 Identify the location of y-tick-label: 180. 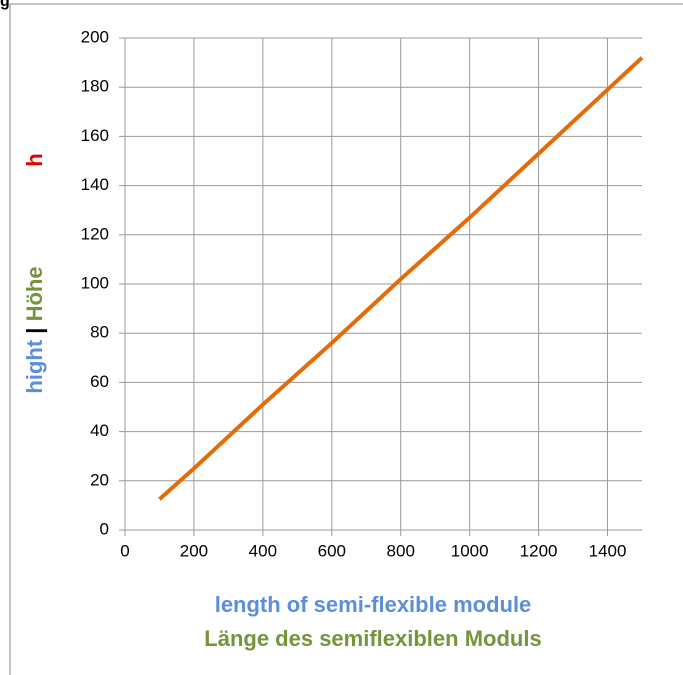
(95, 86).